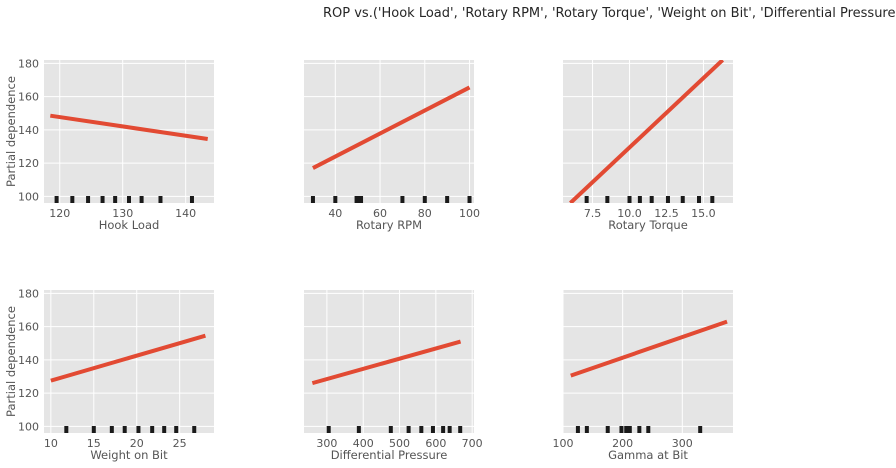  Describe the element at coordinates (389, 225) in the screenshot. I see `x-axis-label: Rotary RPM` at that location.